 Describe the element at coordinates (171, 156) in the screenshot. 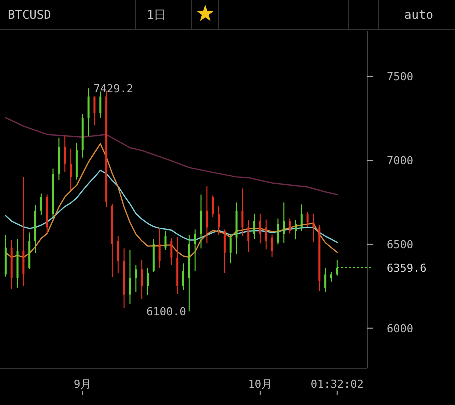

I see `line-series` at that location.